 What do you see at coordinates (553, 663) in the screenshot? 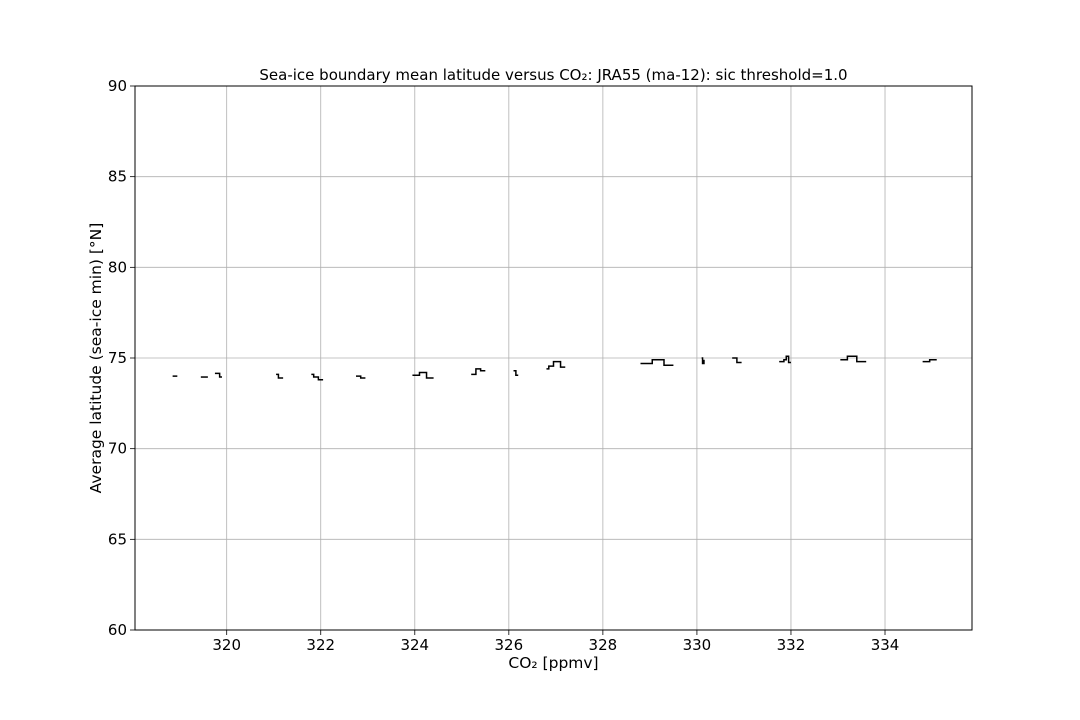
I see `x-axis-title: CO₂ [ppmv]` at bounding box center [553, 663].